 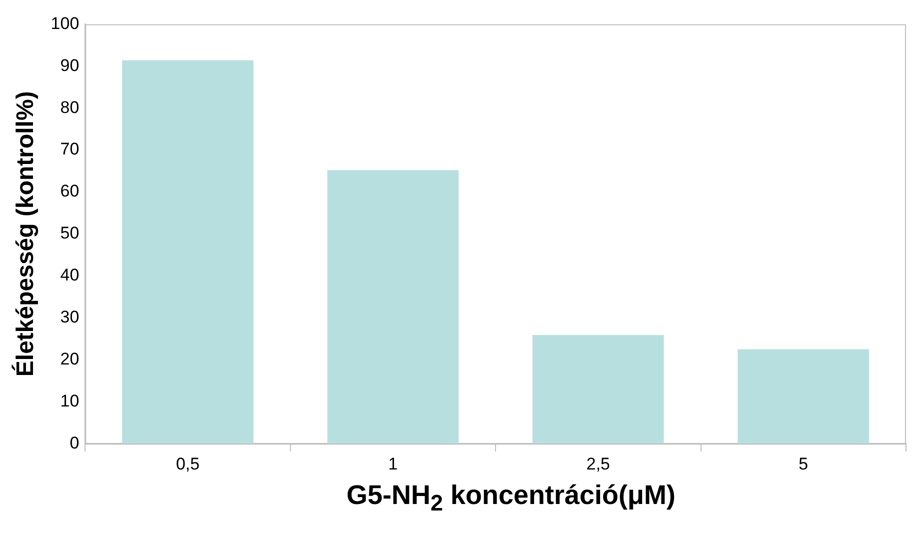 I want to click on y-tick-label: 40, so click(x=70, y=275).